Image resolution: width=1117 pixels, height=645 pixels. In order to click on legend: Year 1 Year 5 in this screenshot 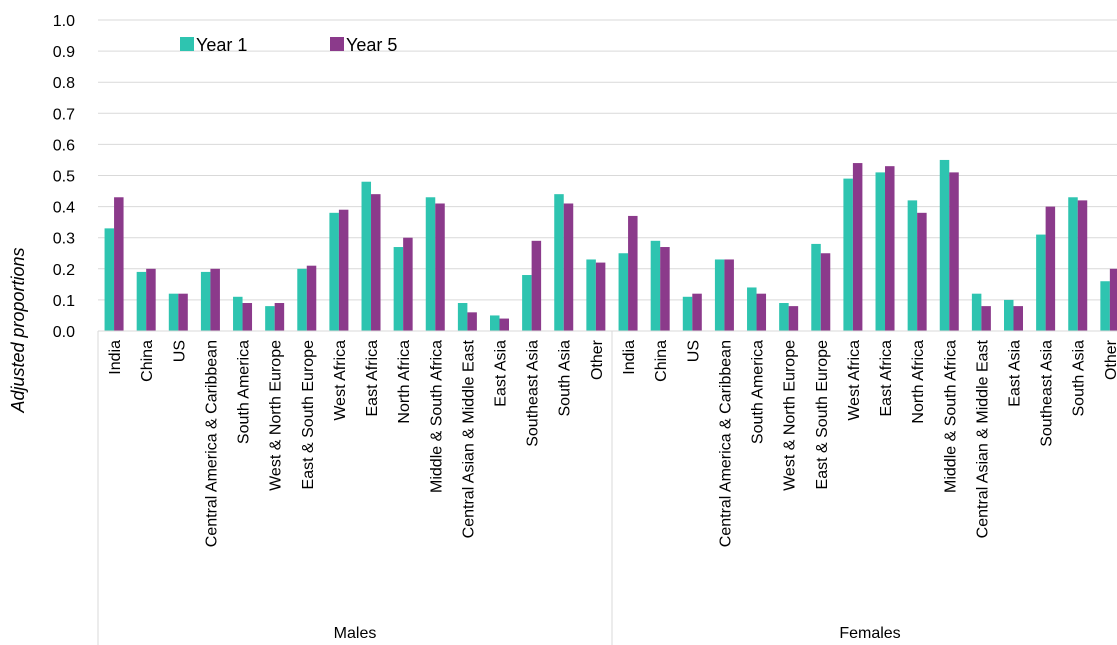, I will do `click(288, 45)`.